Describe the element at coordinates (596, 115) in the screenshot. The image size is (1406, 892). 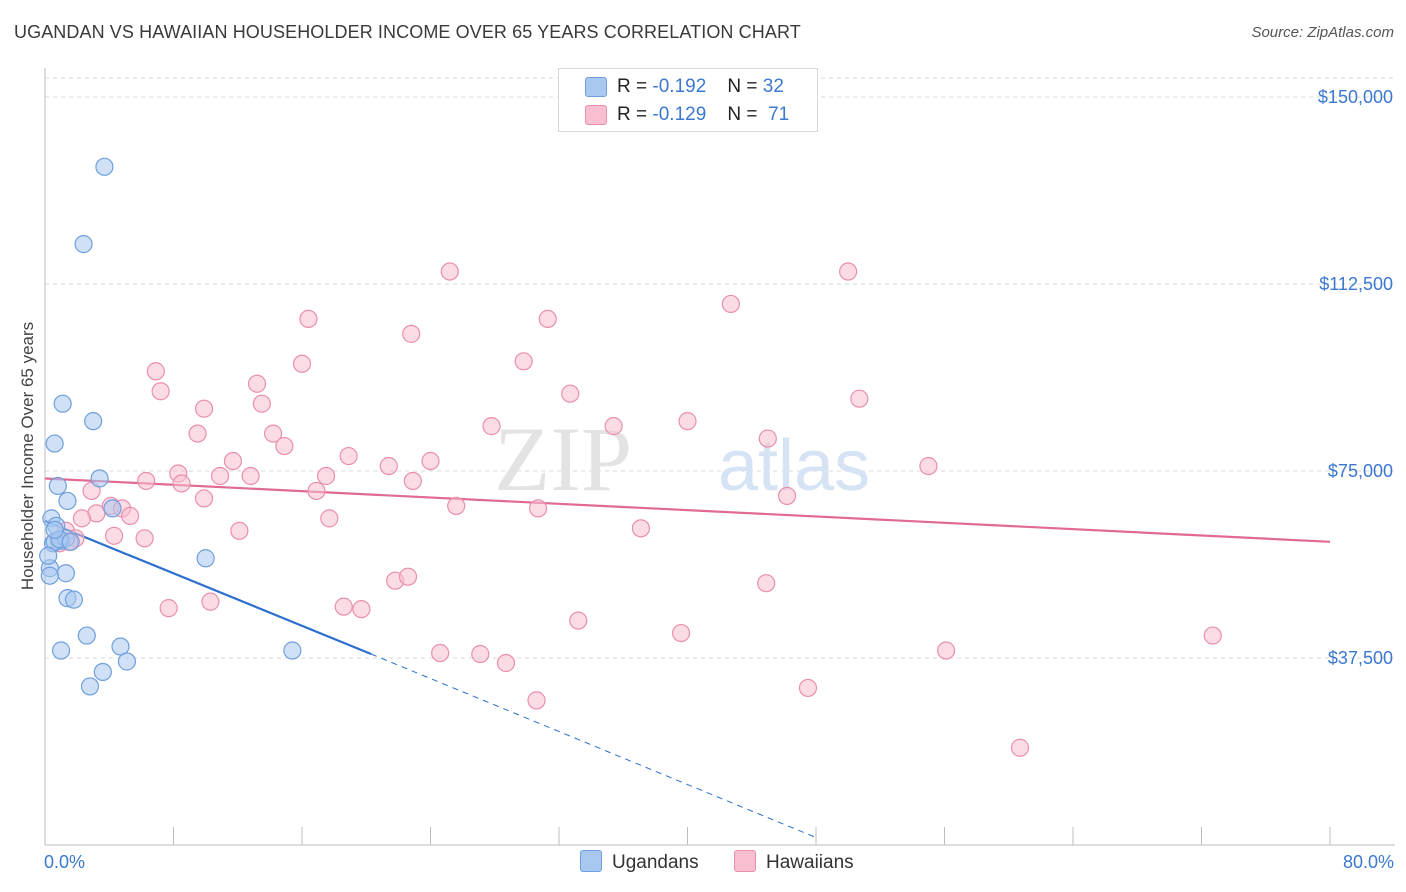
I see `hawaiians-swatch` at that location.